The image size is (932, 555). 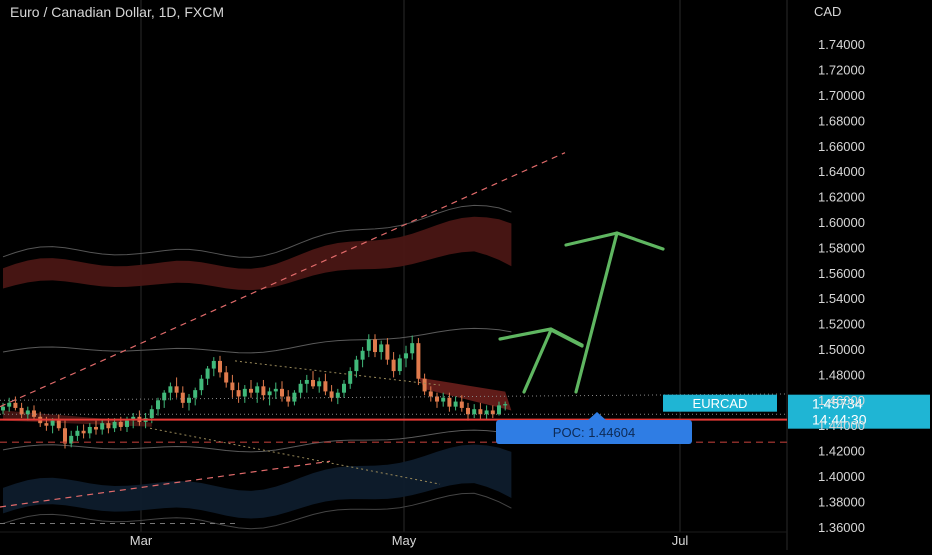 I want to click on price-tick-label: 1.40000, so click(x=841, y=476).